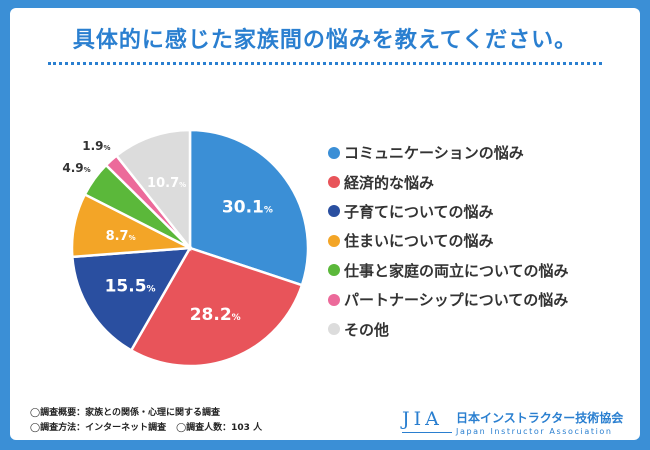  What do you see at coordinates (125, 413) in the screenshot?
I see `survey-overview: ◯調査概要：家族との関係・心理に関する調査` at bounding box center [125, 413].